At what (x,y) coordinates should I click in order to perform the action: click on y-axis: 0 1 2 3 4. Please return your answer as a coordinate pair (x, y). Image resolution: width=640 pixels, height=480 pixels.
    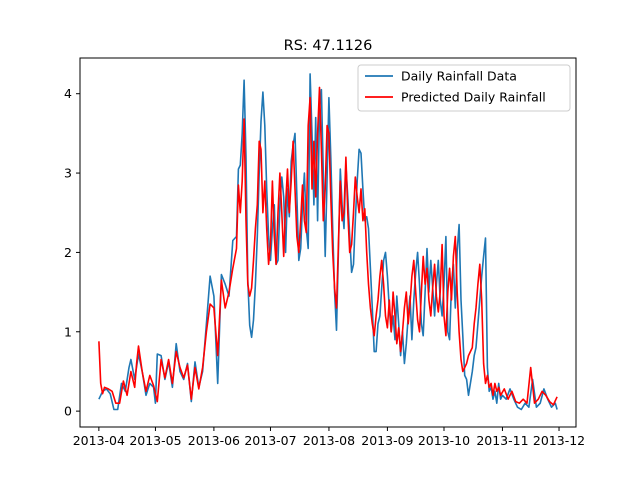
    Looking at the image, I should click on (72, 252).